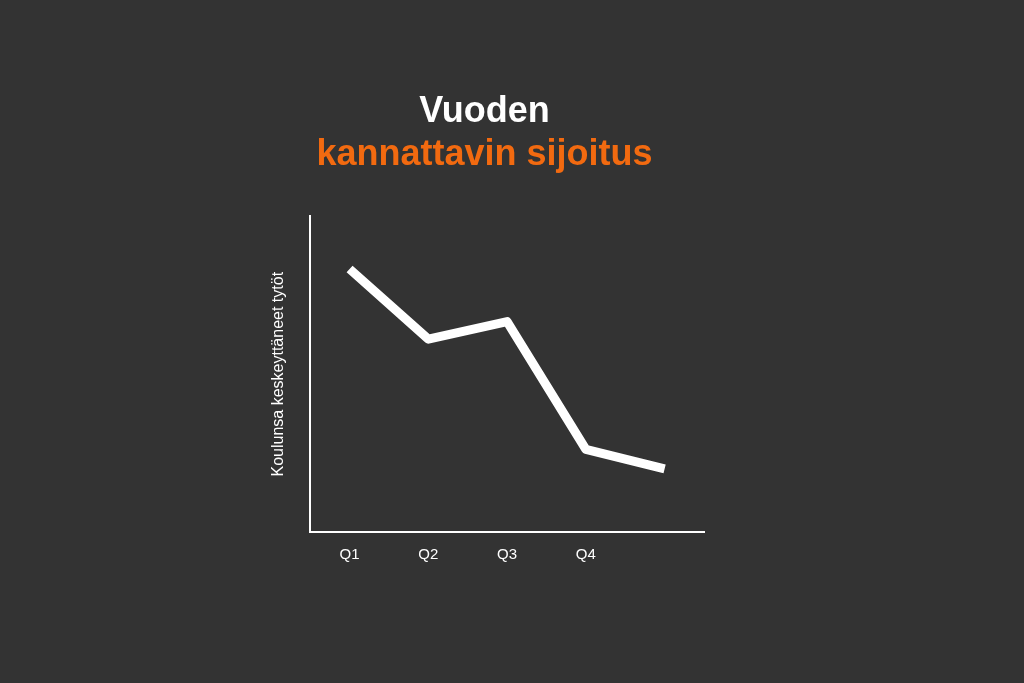 This screenshot has width=1024, height=683. What do you see at coordinates (585, 554) in the screenshot?
I see `x-tick-label: Q4` at bounding box center [585, 554].